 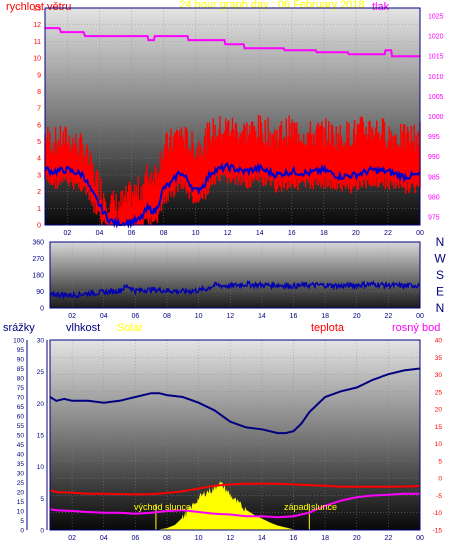 What do you see at coordinates (294, 538) in the screenshot?
I see `p3-x-tick: 16` at bounding box center [294, 538].